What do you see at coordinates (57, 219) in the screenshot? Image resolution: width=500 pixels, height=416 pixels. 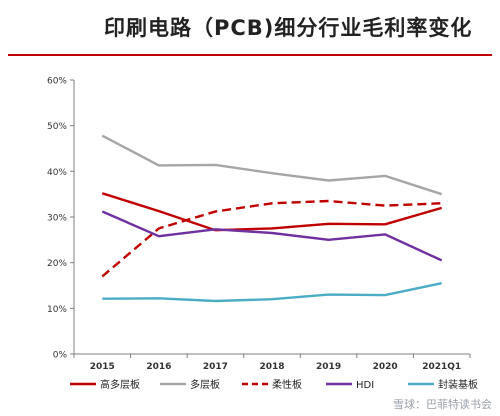 I see `y-tick-label: 30%` at bounding box center [57, 219].